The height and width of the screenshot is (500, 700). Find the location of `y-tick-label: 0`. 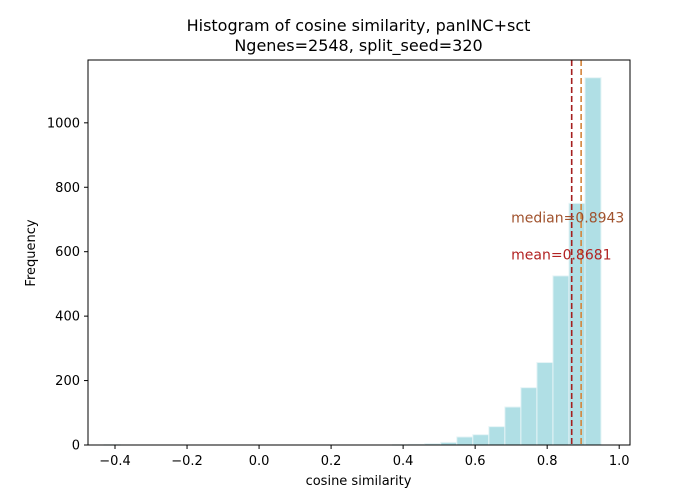

y-tick-label: 0 is located at coordinates (76, 446).